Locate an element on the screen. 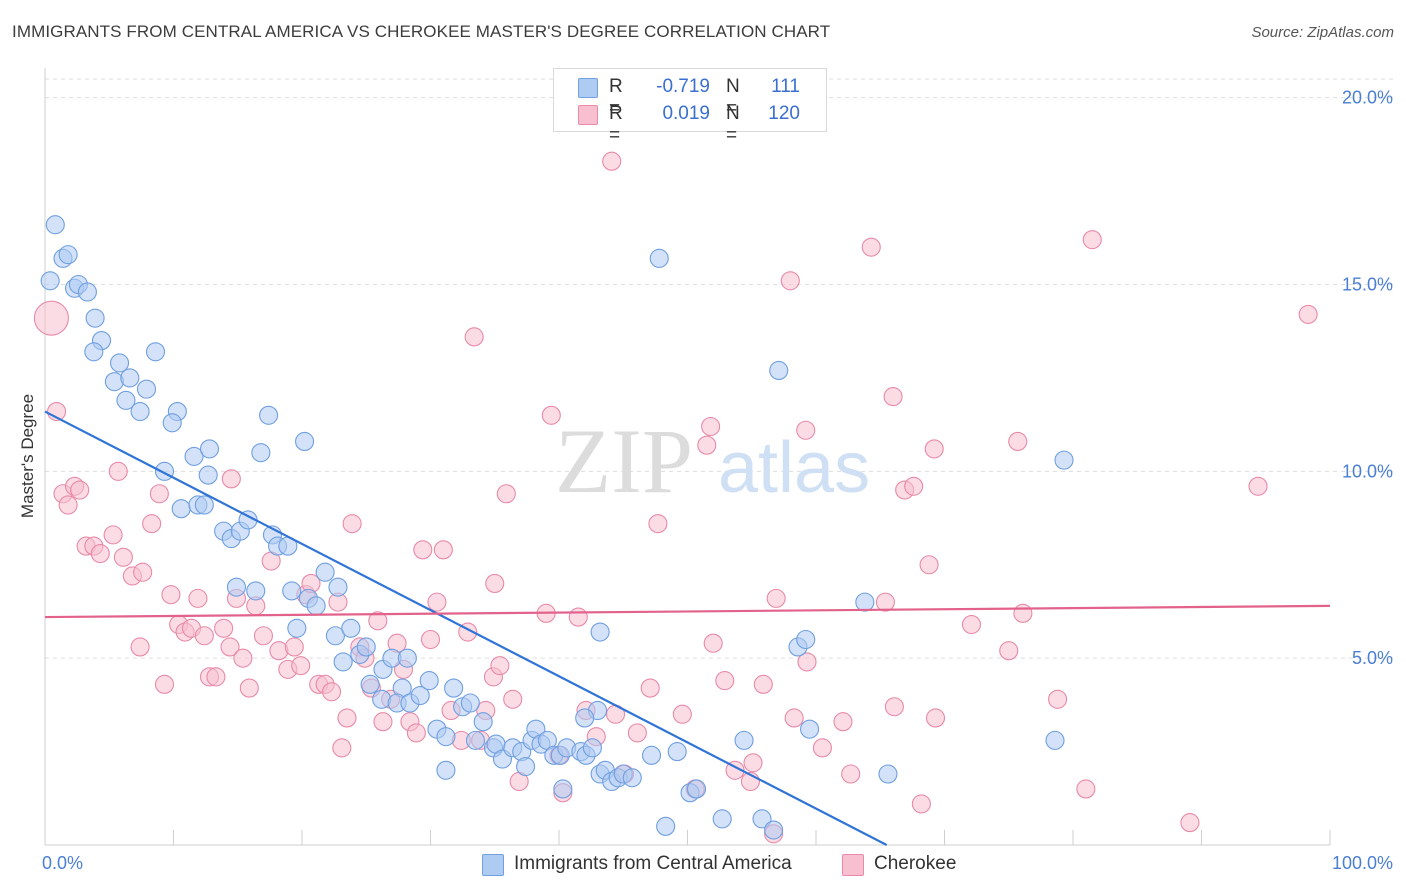 This screenshot has width=1406, height=892. y-tick-label: 20.0% is located at coordinates (1367, 98).